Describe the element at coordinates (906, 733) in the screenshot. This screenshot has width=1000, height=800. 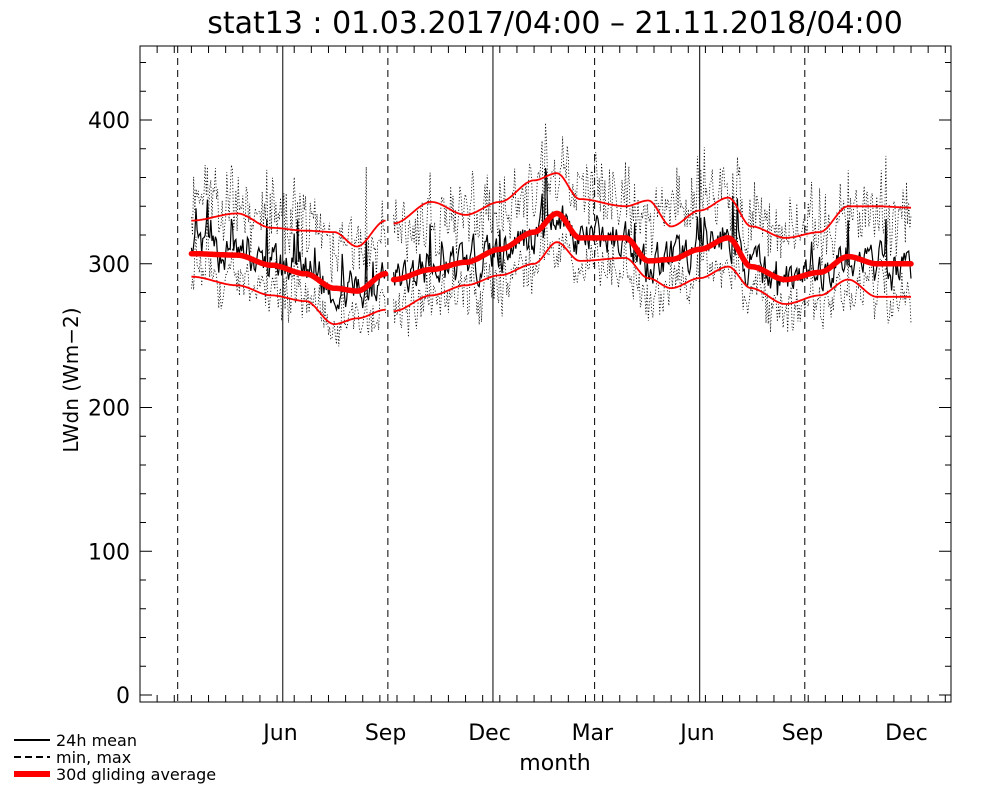
I see `x-tick-label-6: Dec` at that location.